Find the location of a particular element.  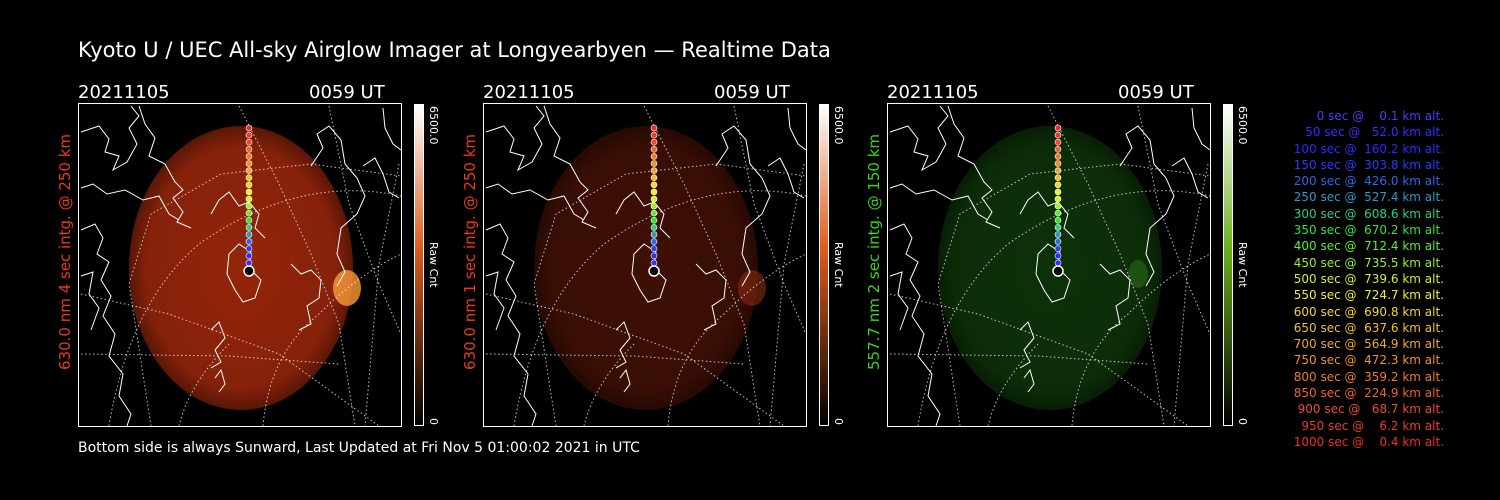

colorbar-unit-label: Raw Cnt is located at coordinates (433, 265).